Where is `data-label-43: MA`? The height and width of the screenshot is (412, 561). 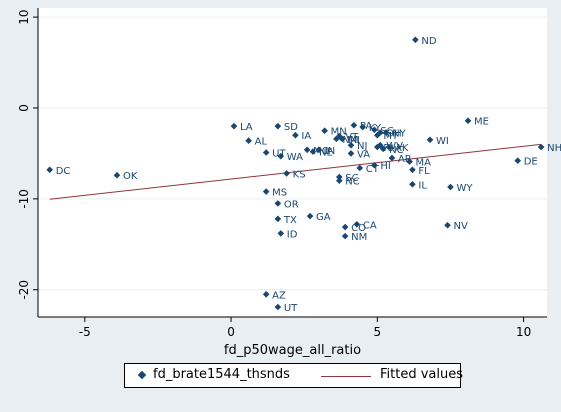
data-label-43: MA is located at coordinates (424, 163).